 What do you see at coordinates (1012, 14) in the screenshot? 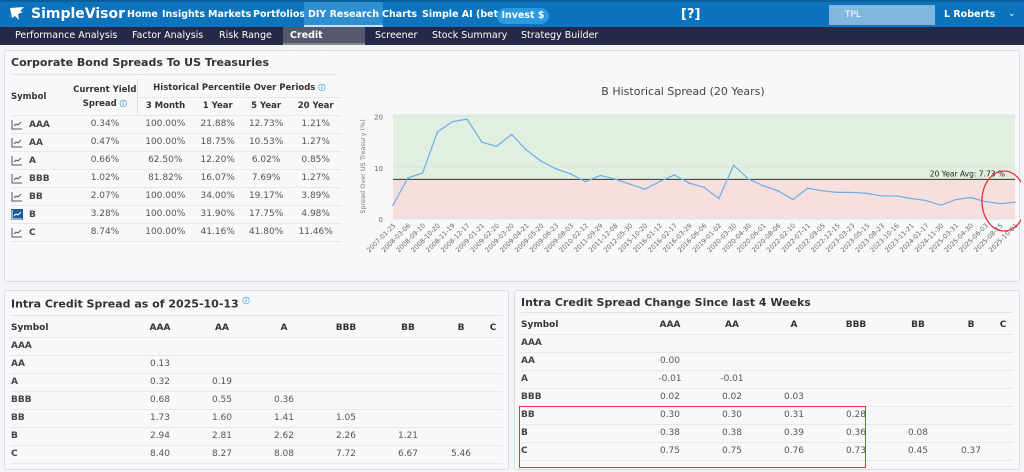
I see `chevron-down-icon: ⌄` at bounding box center [1012, 14].